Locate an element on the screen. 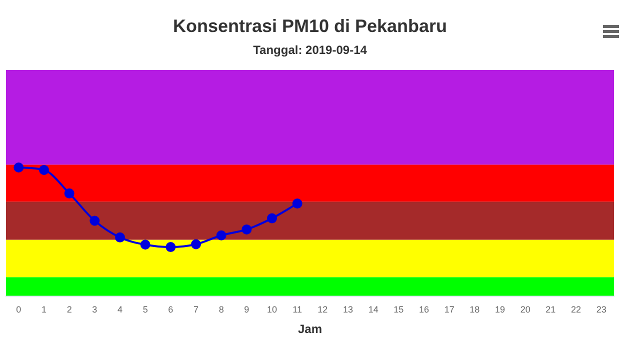 The image size is (620, 349). x-tick-label: 12 is located at coordinates (323, 309).